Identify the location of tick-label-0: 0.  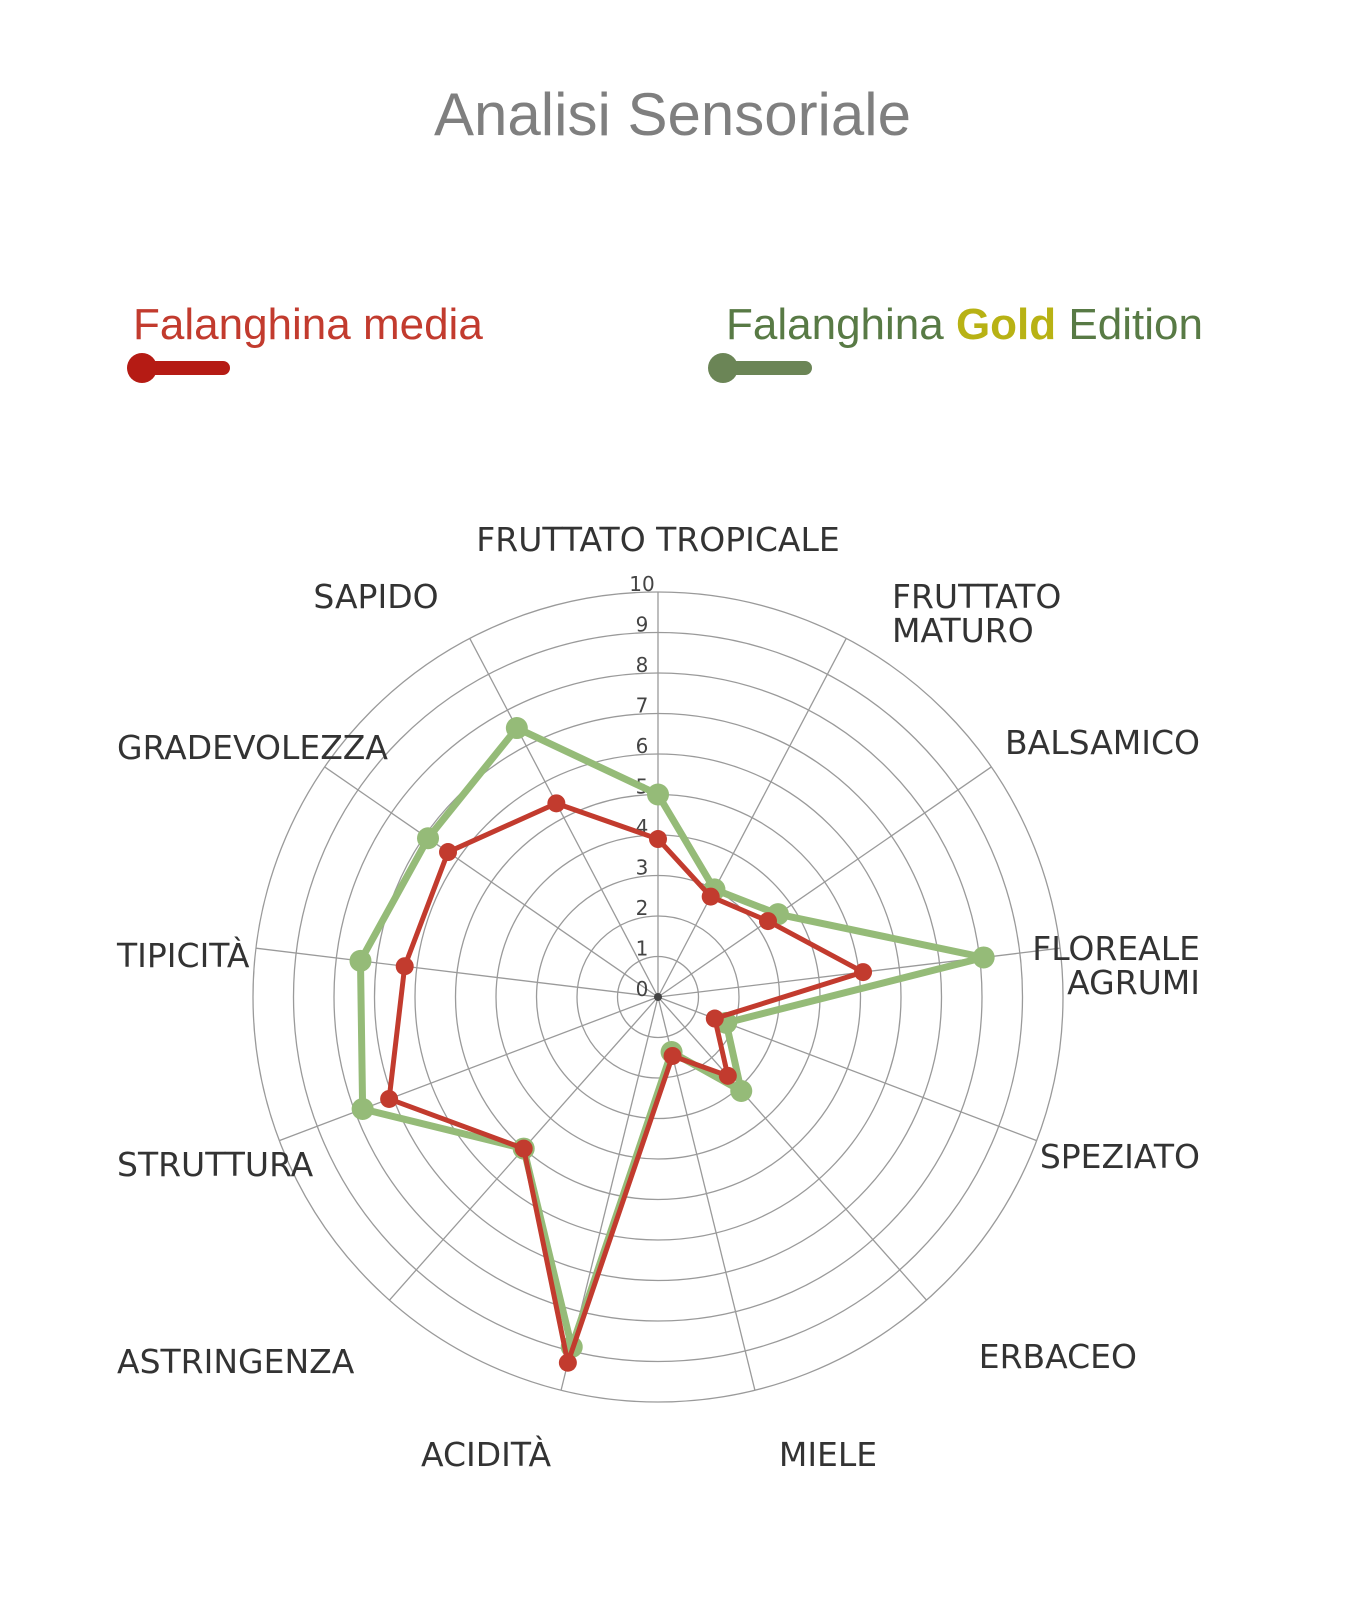
(642, 989).